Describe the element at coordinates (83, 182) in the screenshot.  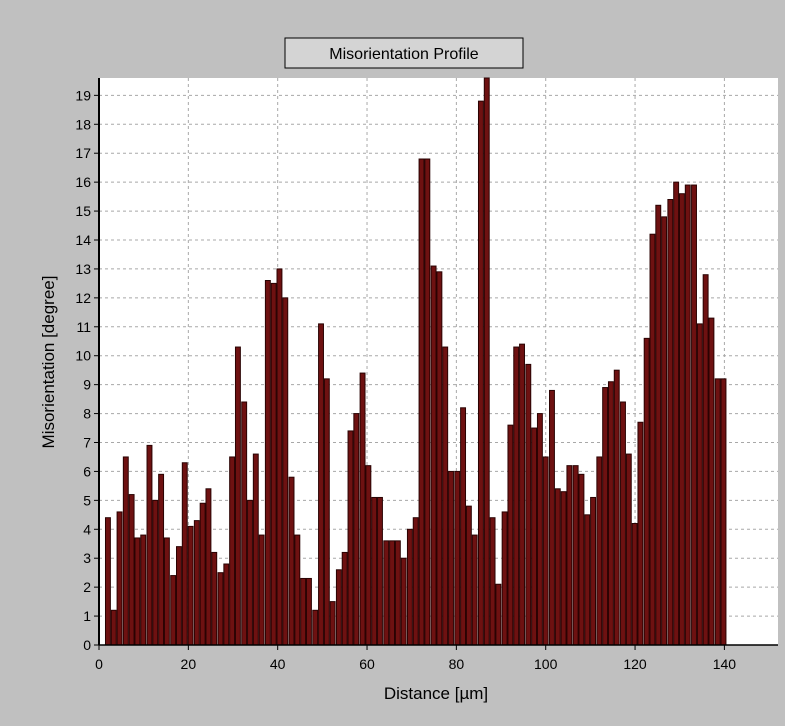
I see `y-tick-label: 16` at that location.